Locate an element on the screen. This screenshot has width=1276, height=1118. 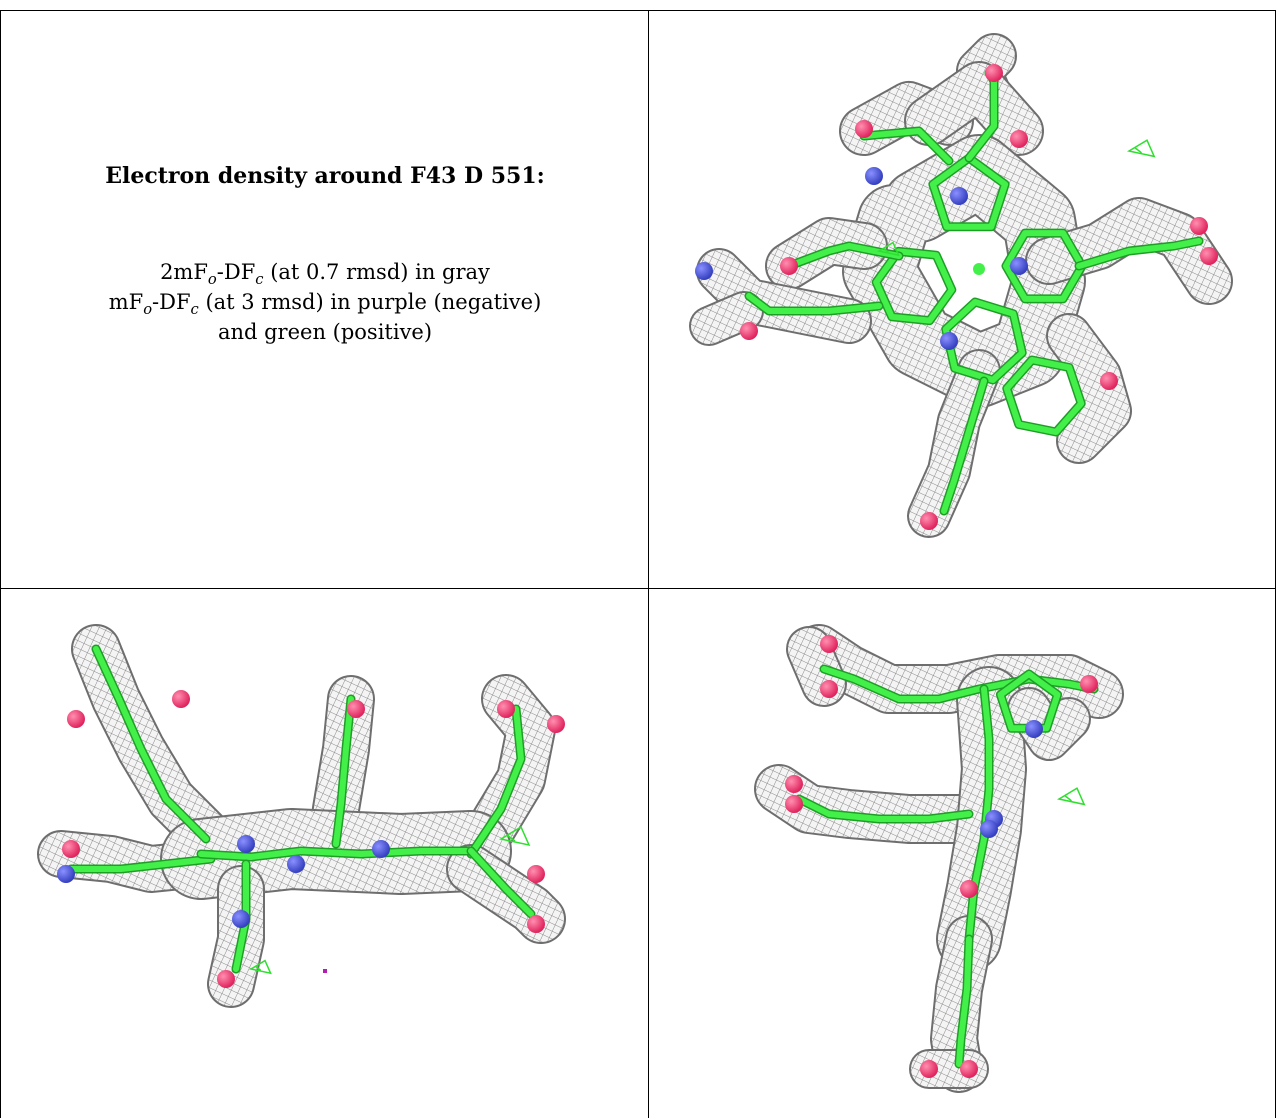
density-end-top-arm is located at coordinates (959, 671).